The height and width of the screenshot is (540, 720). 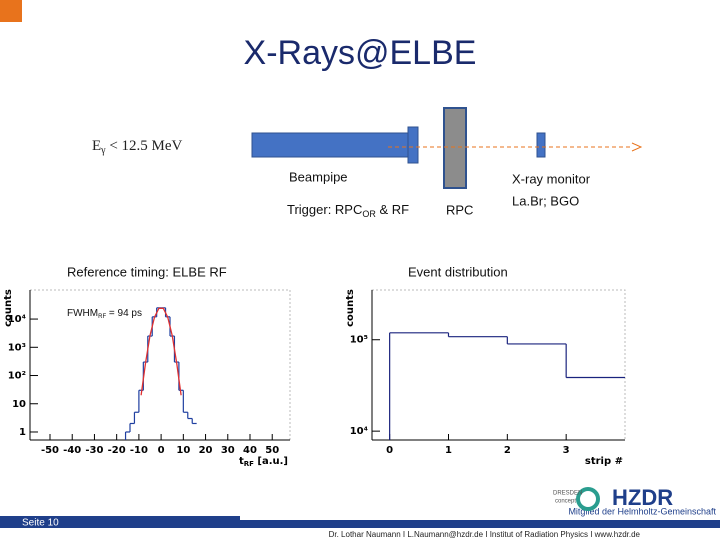 I want to click on corner-mark, so click(x=11, y=11).